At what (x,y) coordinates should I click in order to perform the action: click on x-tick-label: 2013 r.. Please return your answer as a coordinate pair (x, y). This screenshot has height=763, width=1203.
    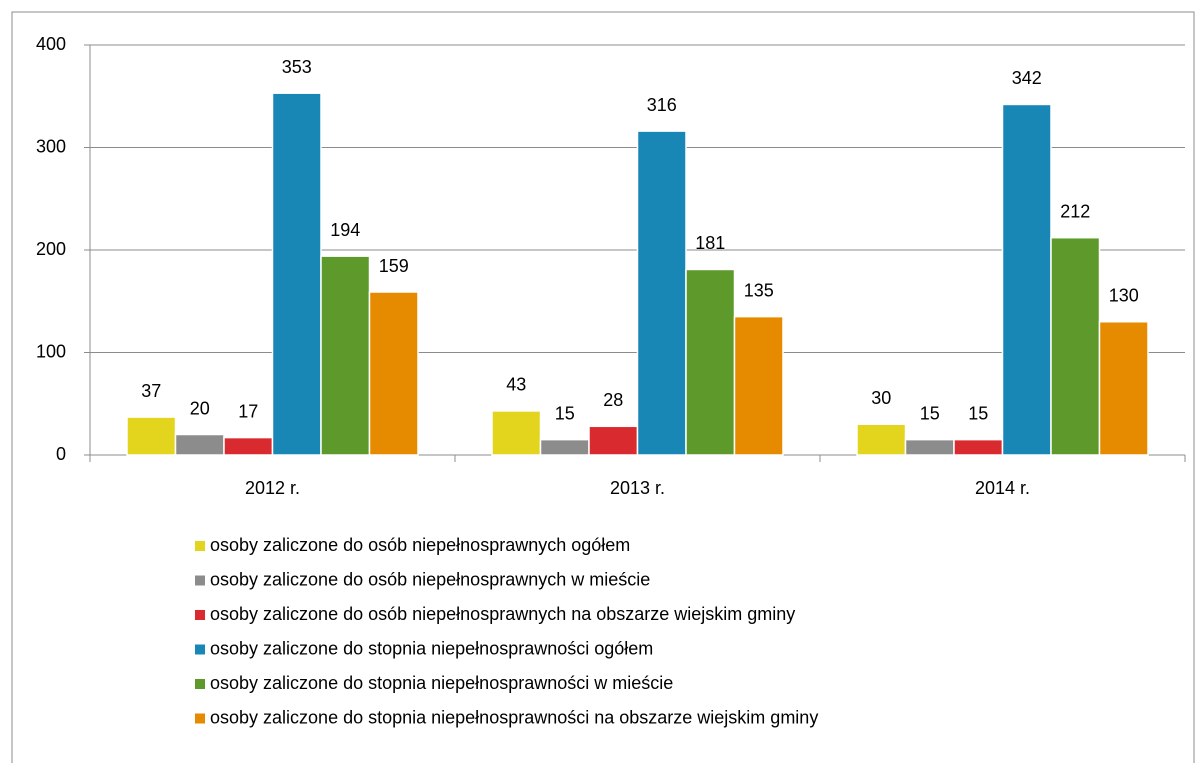
    Looking at the image, I should click on (637, 488).